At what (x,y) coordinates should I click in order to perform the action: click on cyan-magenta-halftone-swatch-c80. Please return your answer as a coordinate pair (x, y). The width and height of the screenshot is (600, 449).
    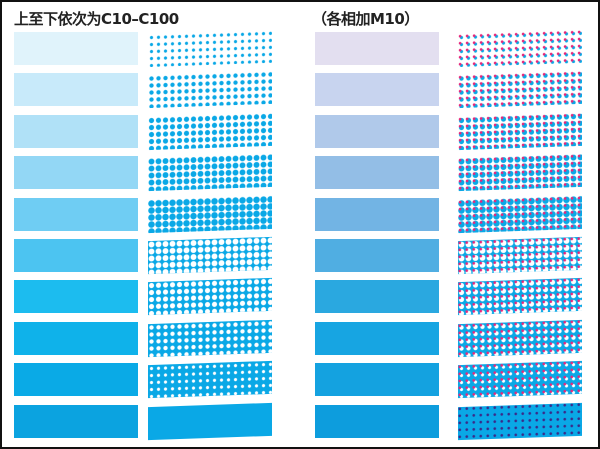
    Looking at the image, I should click on (520, 338).